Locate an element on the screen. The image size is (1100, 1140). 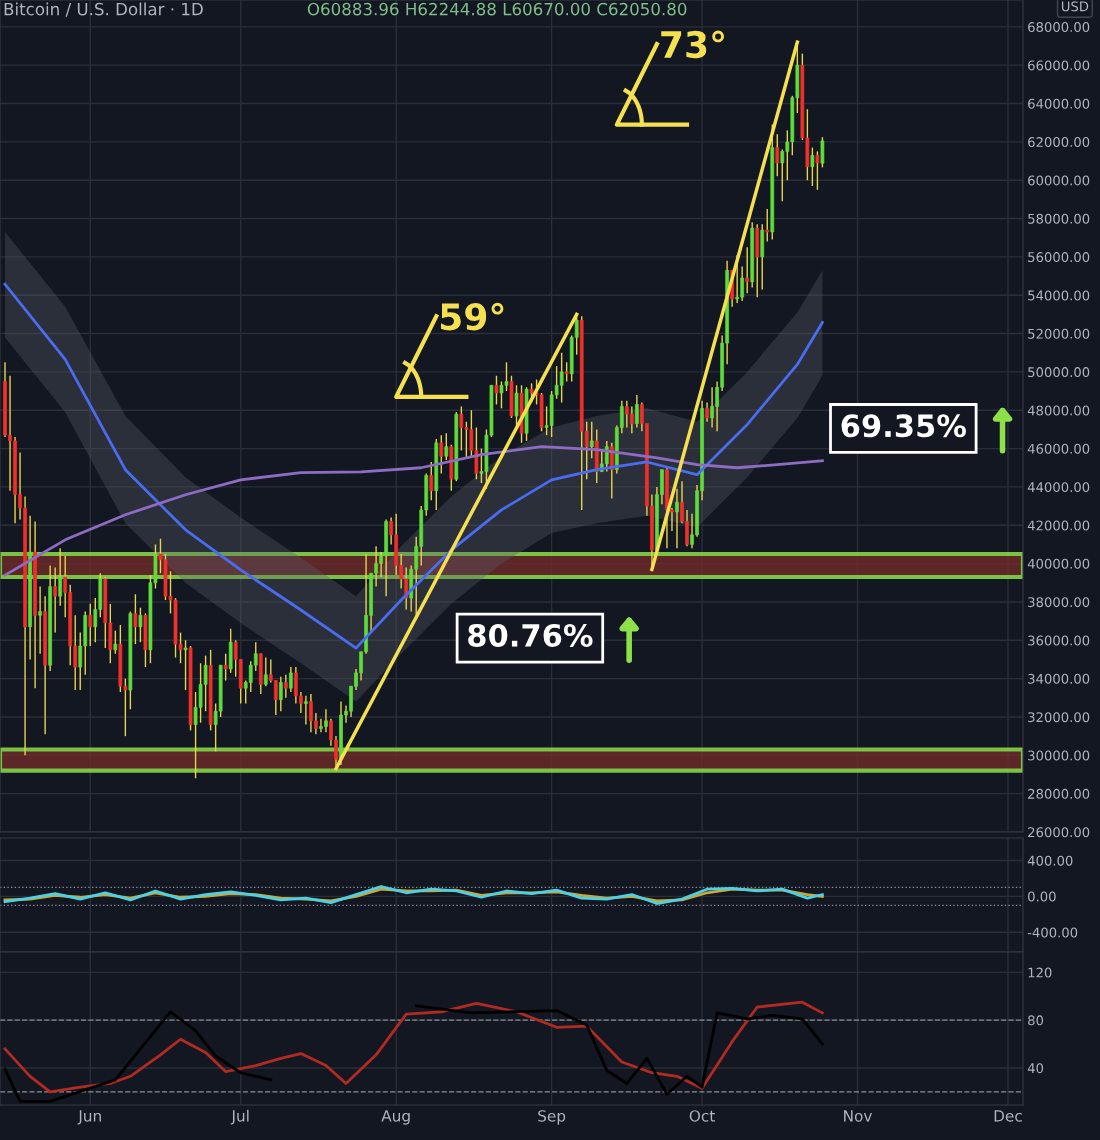
y-tick-label: 44000.00 is located at coordinates (1058, 487).